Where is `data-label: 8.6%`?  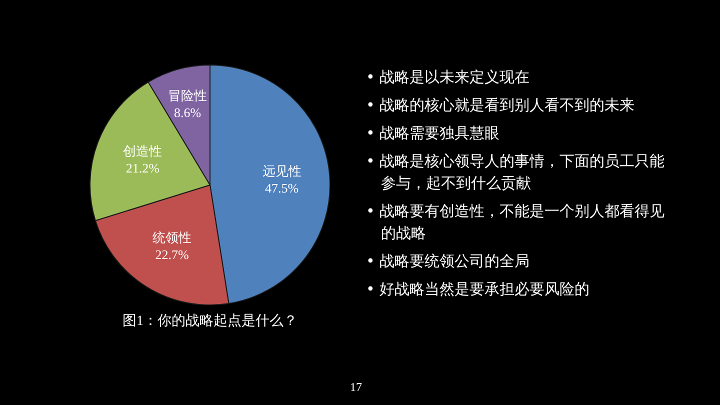
data-label: 8.6% is located at coordinates (188, 112).